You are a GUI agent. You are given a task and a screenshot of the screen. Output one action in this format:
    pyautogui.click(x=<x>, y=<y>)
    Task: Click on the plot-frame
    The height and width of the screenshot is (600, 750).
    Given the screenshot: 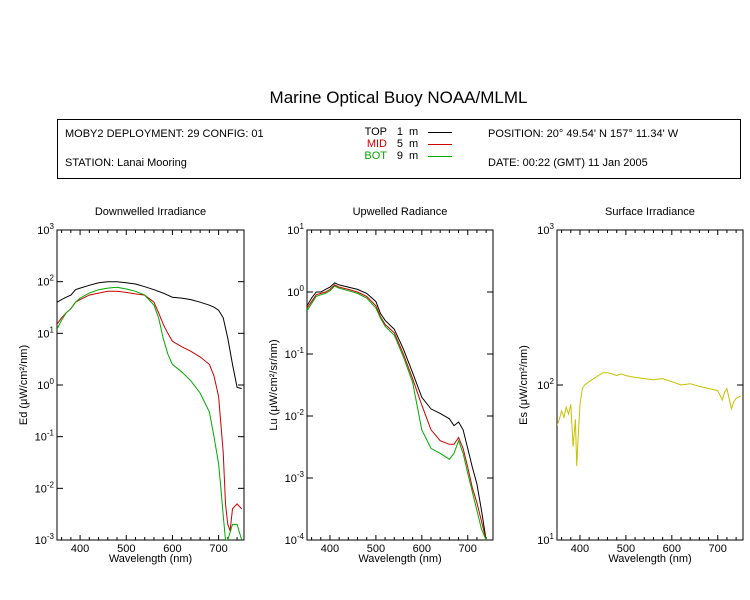 What is the action you would take?
    pyautogui.click(x=400, y=385)
    